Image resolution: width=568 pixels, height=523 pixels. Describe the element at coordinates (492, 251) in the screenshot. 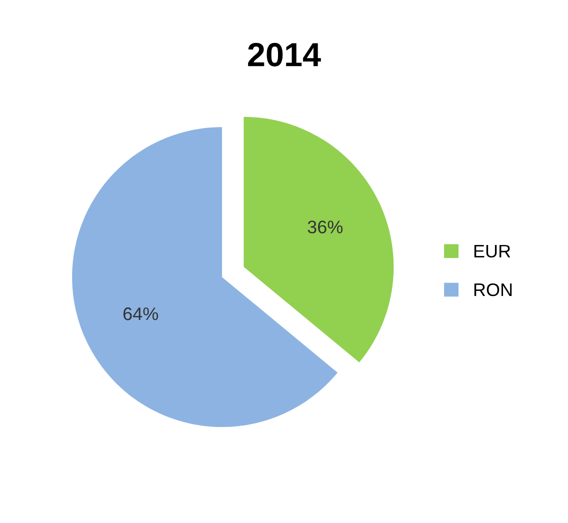

I see `legend-label: EUR` at that location.